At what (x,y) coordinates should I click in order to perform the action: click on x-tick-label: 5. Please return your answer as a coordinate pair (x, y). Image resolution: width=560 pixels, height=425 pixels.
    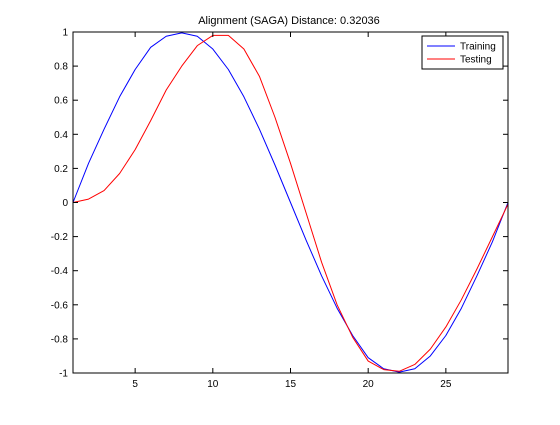
    Looking at the image, I should click on (135, 384).